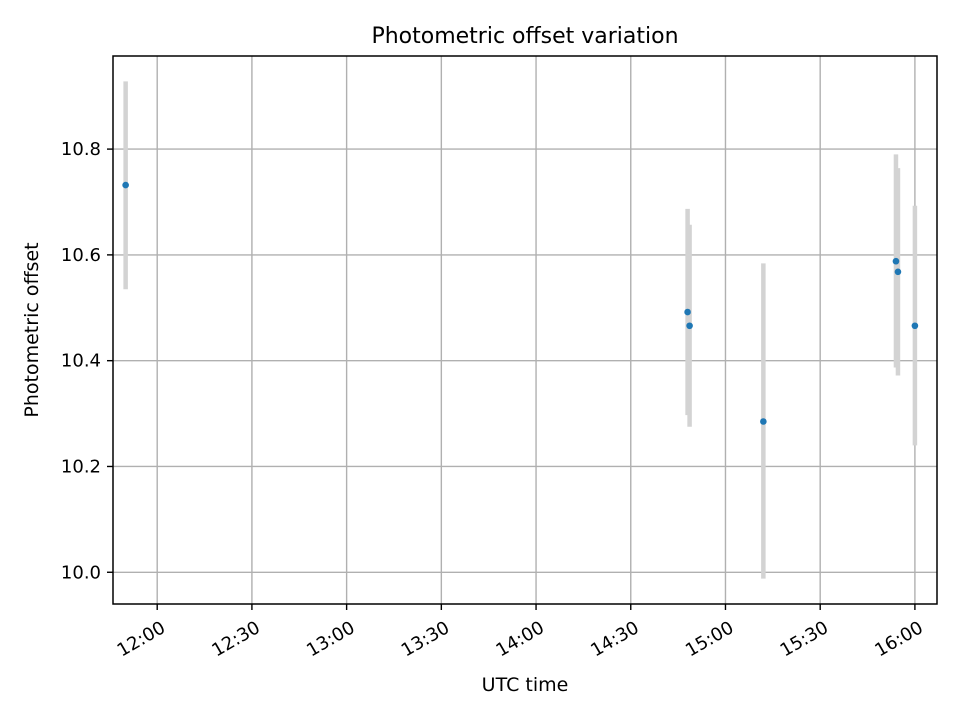 Image resolution: width=960 pixels, height=720 pixels. Describe the element at coordinates (520, 639) in the screenshot. I see `x-tick-label: 14:00` at that location.